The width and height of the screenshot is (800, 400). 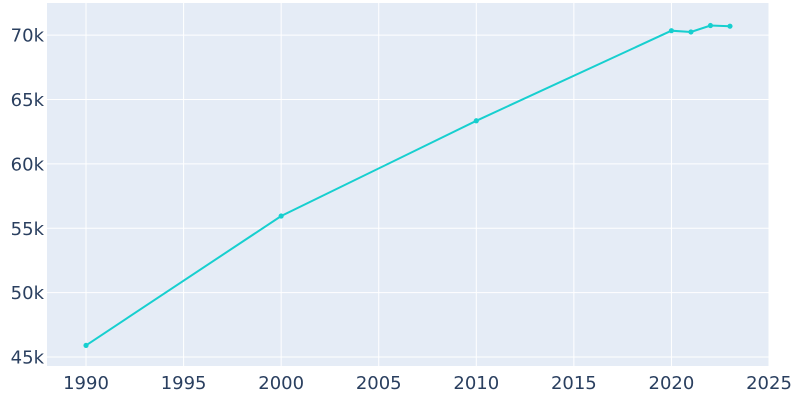 What do you see at coordinates (28, 229) in the screenshot?
I see `y-tick-label: 55k` at bounding box center [28, 229].